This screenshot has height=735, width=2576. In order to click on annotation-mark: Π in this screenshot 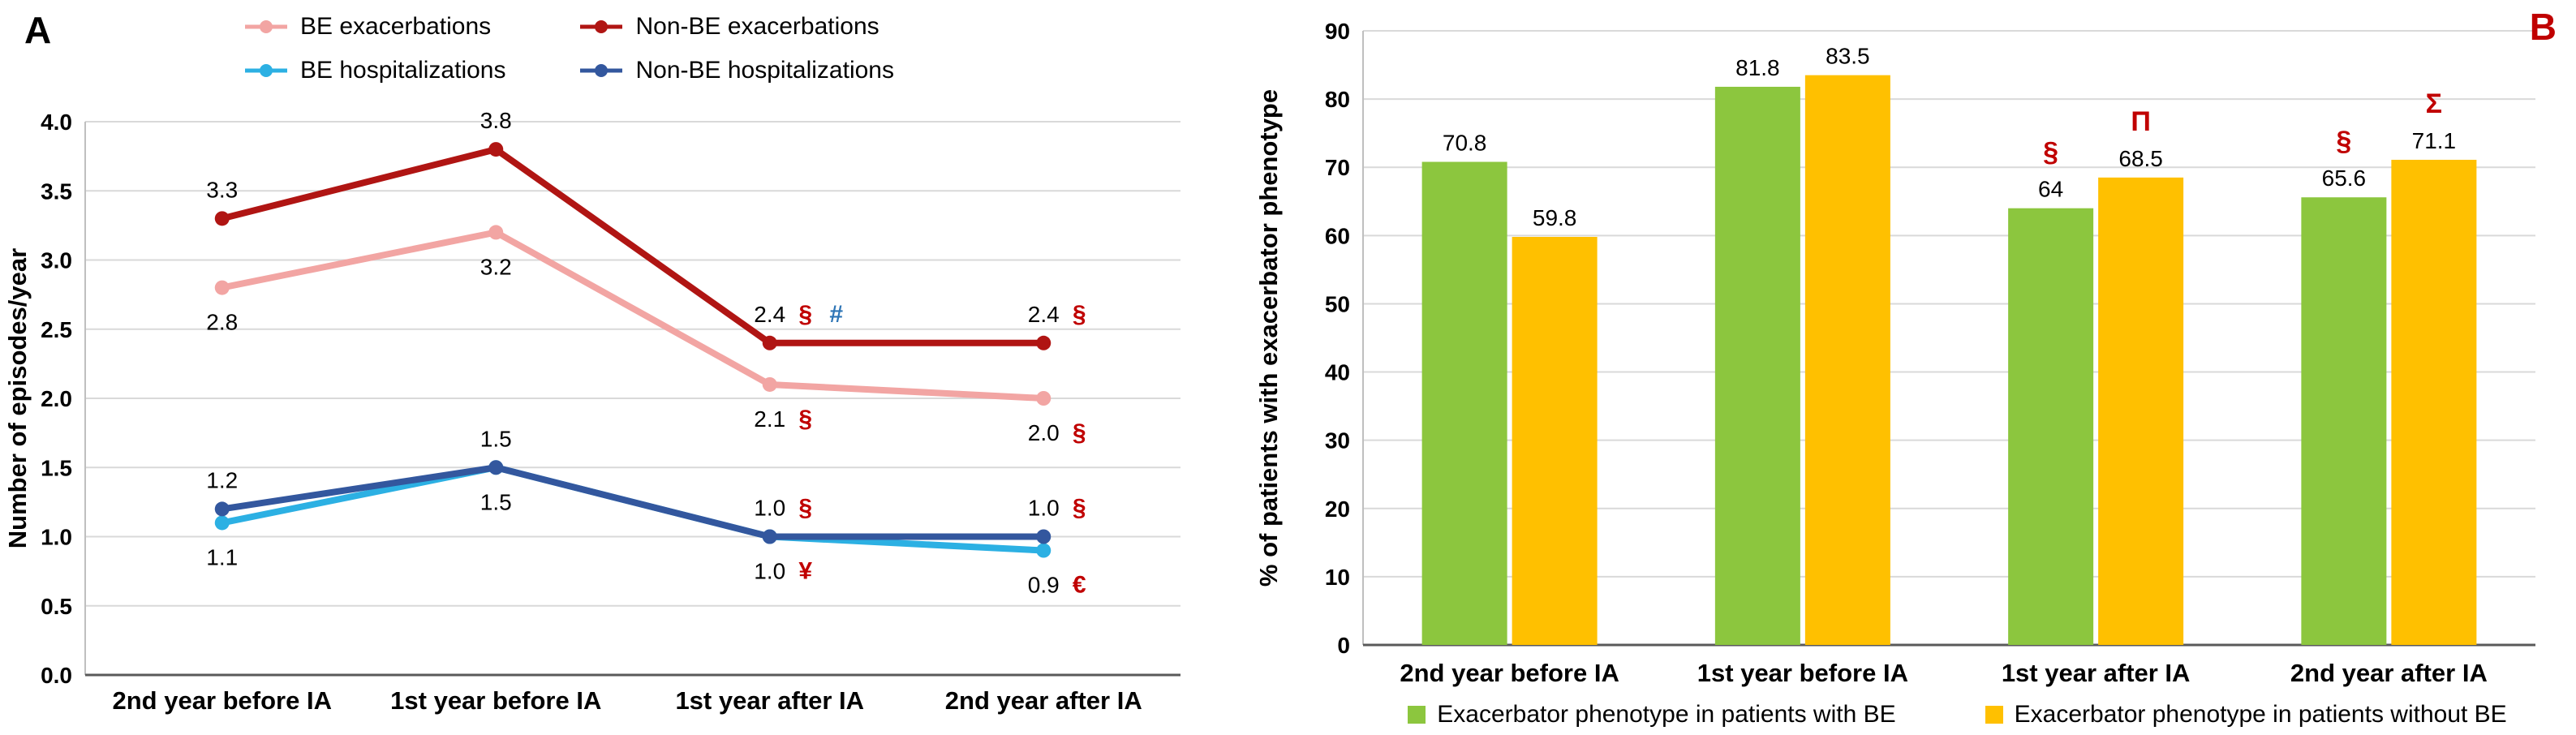, I will do `click(2141, 121)`.